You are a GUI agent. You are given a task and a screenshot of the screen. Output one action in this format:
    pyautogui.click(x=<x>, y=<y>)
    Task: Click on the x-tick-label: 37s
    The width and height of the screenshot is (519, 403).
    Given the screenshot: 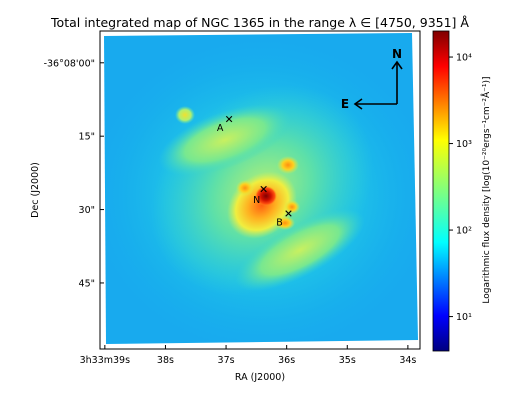 What is the action you would take?
    pyautogui.click(x=226, y=360)
    